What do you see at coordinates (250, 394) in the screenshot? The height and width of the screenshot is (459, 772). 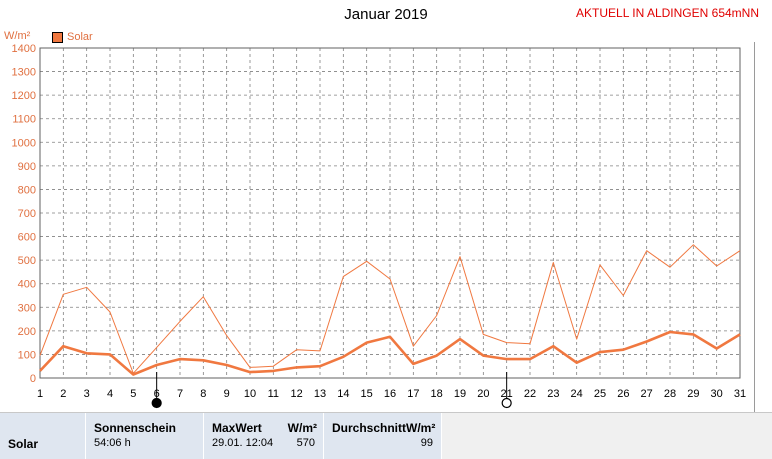 I see `x-tick-label: 10` at bounding box center [250, 394].